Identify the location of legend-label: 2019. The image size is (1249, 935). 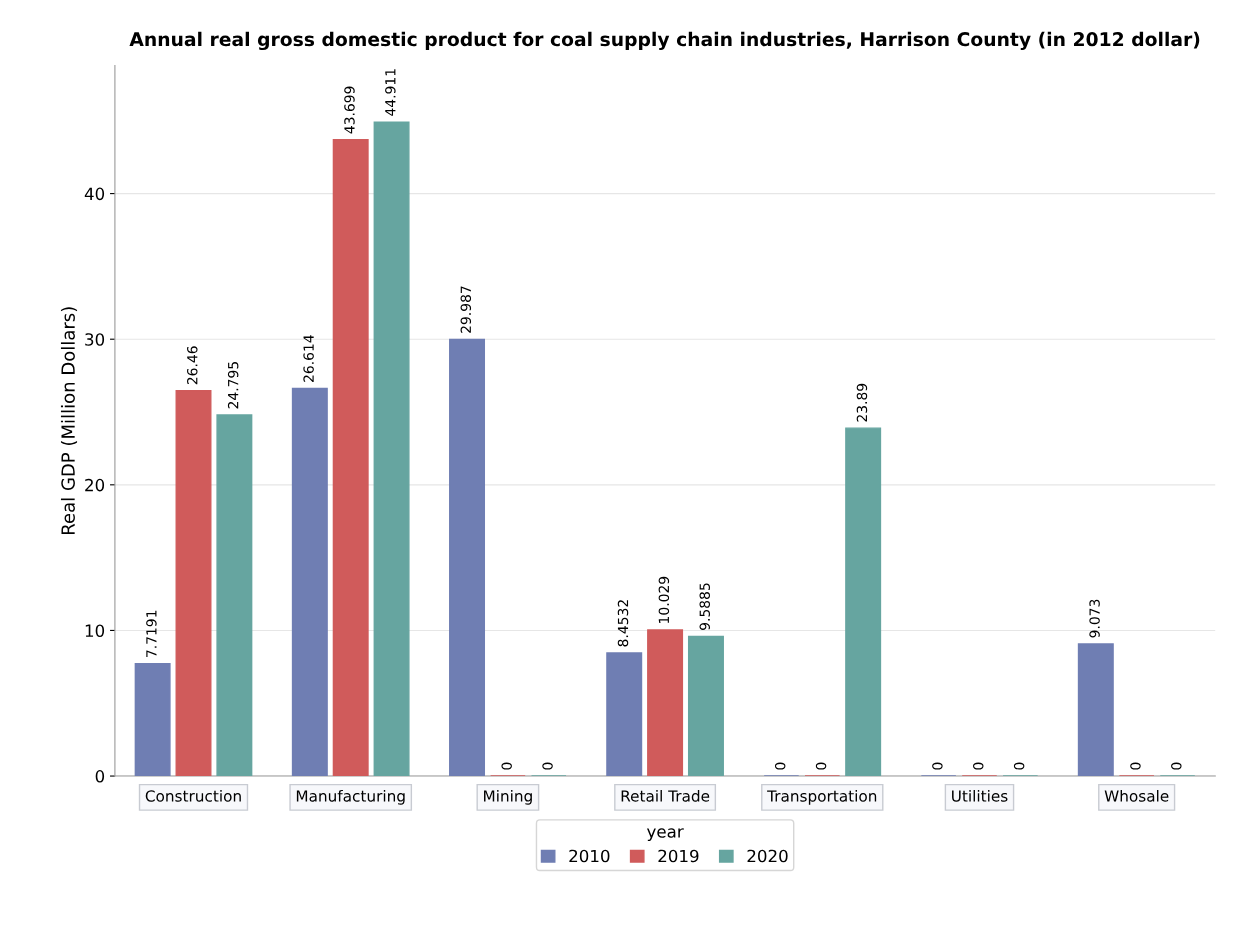
(678, 856).